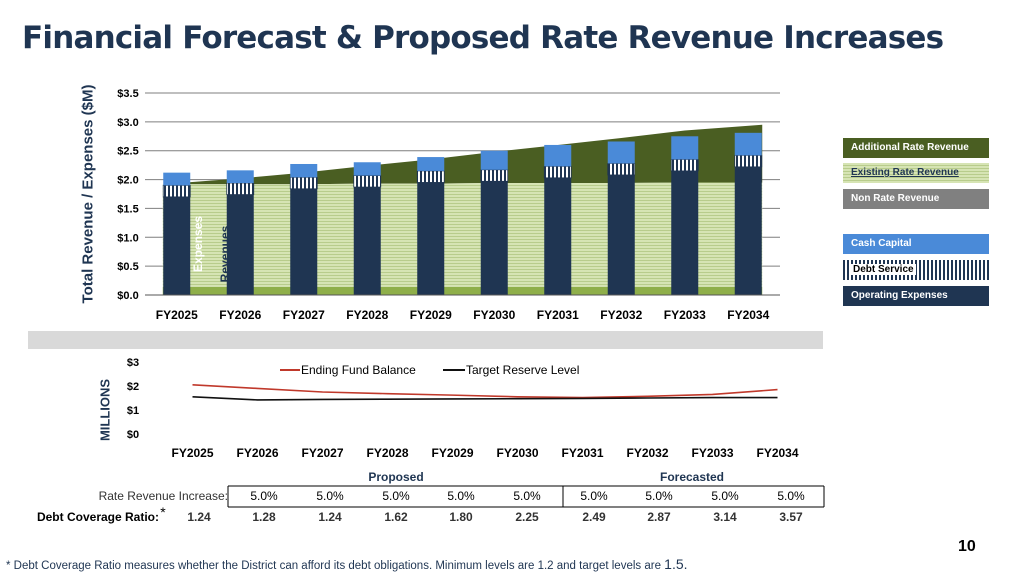  I want to click on bottom-x-tick-label: FY2030, so click(517, 453).